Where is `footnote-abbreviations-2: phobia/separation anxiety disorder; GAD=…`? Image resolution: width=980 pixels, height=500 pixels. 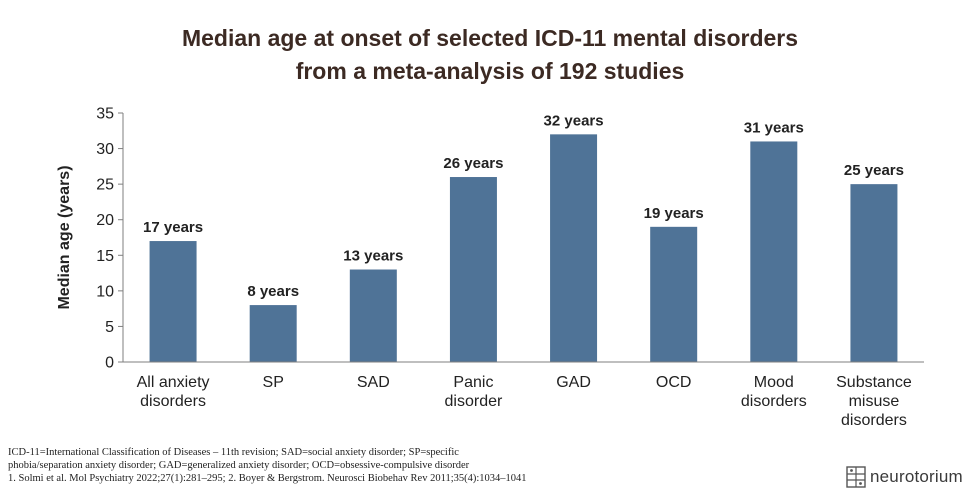 footnote-abbreviations-2: phobia/separation anxiety disorder; GAD=… is located at coordinates (239, 465).